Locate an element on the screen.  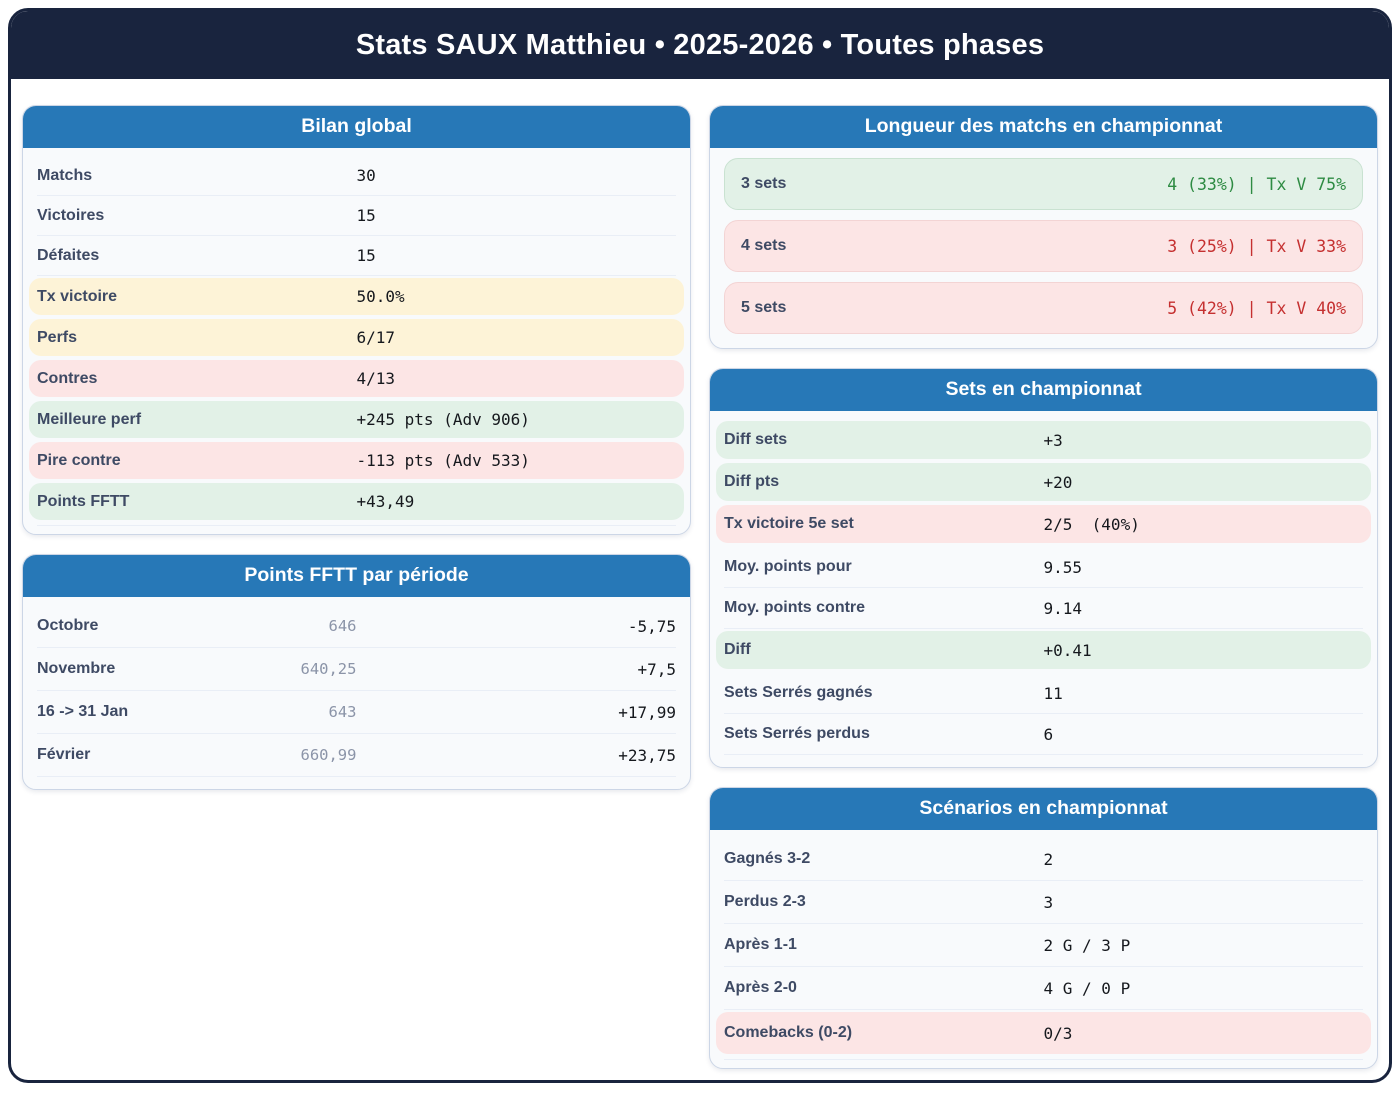
match-length-value: 3 (25%) | Tx V 33% is located at coordinates (1256, 246).